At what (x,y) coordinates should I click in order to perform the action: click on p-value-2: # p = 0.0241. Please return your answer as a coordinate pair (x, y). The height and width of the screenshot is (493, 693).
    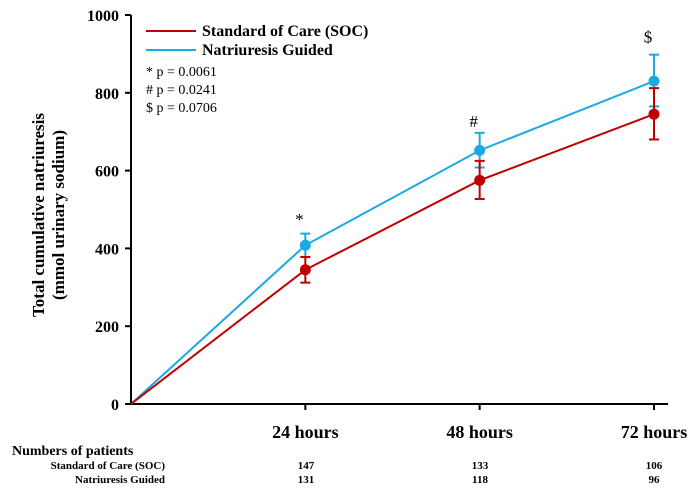
    Looking at the image, I should click on (181, 90).